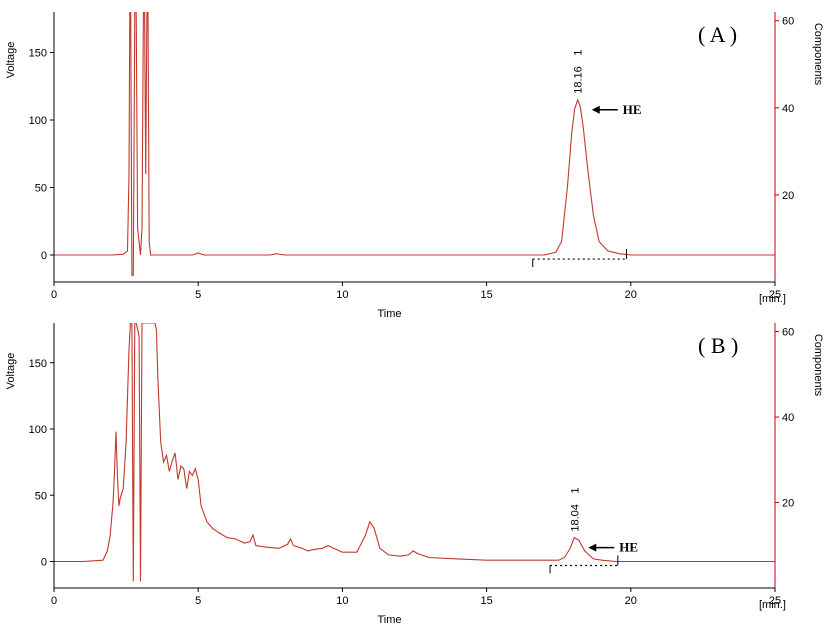  Describe the element at coordinates (389, 620) in the screenshot. I see `x-axis-title-b: Time` at that location.